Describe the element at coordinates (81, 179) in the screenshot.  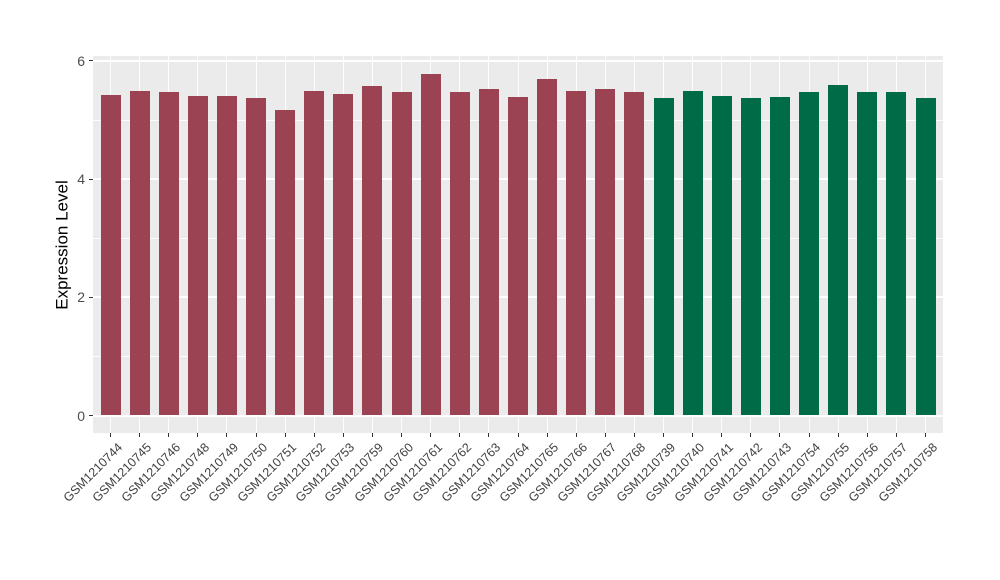
I see `y-tick-label: 4` at that location.